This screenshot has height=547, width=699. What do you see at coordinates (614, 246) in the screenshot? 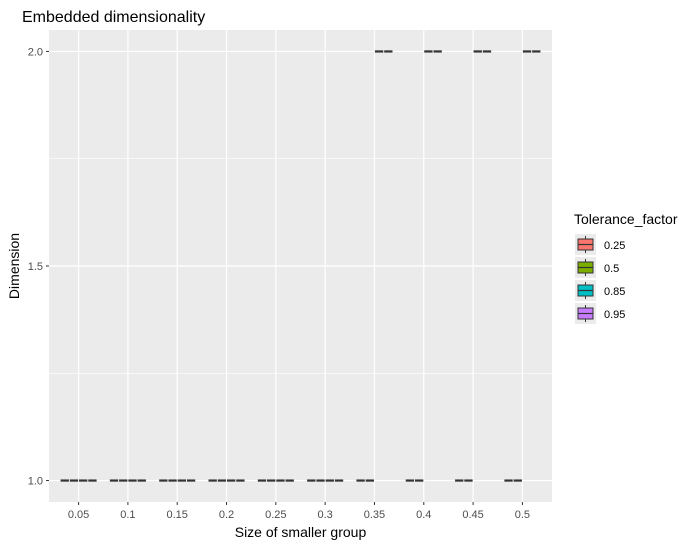
I see `legend-label-0.25: 0.25` at bounding box center [614, 246].